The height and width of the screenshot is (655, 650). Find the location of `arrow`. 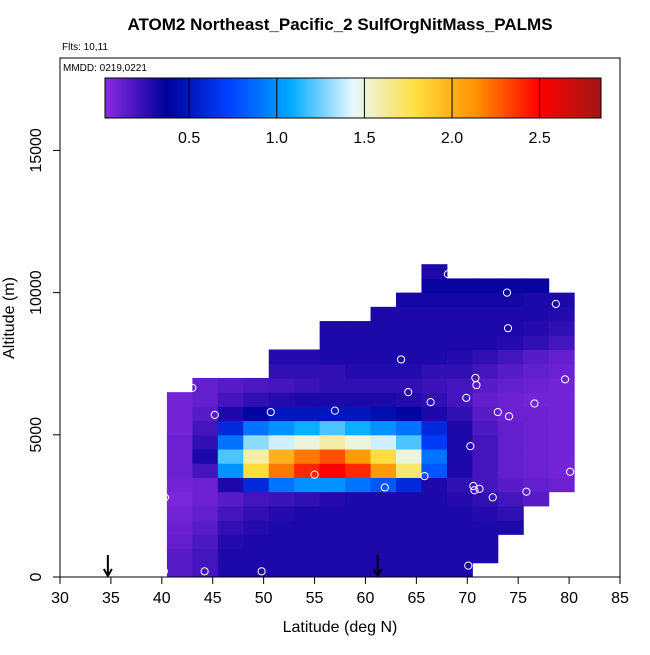

arrow is located at coordinates (377, 567).